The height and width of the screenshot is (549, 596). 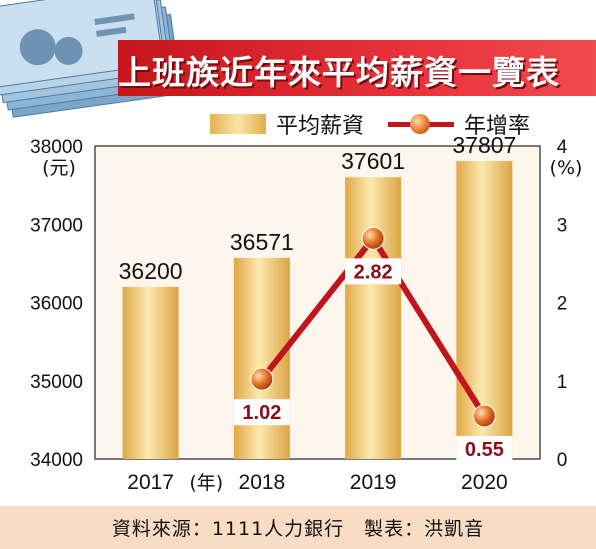 I want to click on x-tick-label: 2019, so click(x=373, y=482).